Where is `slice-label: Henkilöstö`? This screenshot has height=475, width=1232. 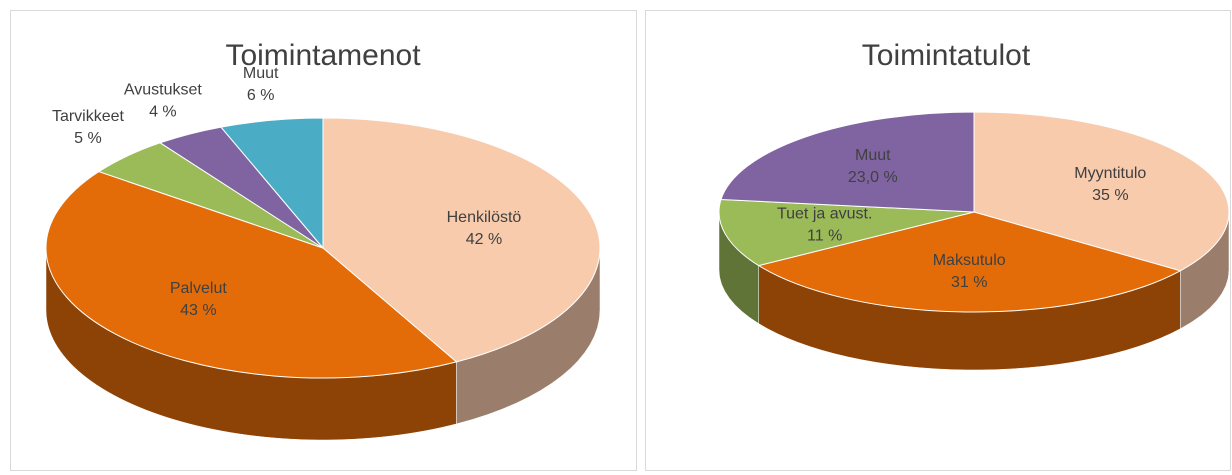
slice-label: Henkilöstö is located at coordinates (484, 217).